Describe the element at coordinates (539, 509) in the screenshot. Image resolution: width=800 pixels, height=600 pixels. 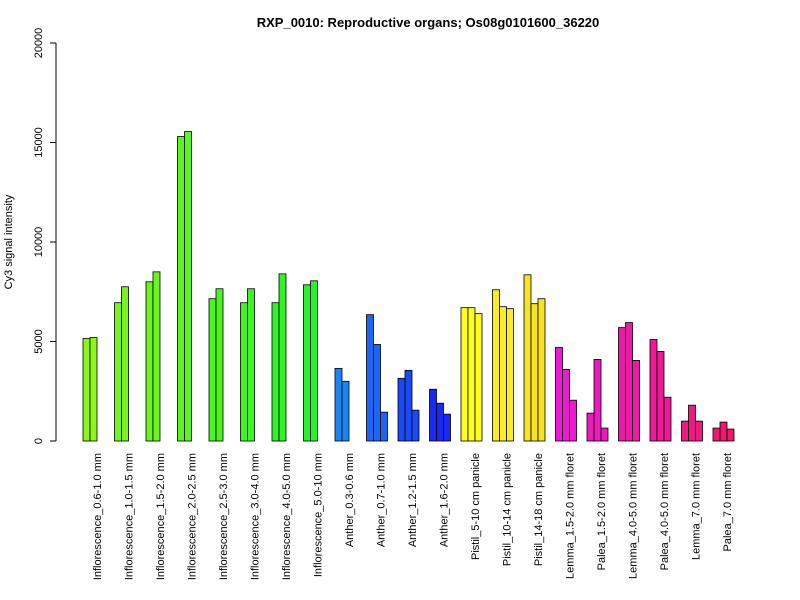
I see `category-label: Pistil_14-18 cm panicle` at that location.